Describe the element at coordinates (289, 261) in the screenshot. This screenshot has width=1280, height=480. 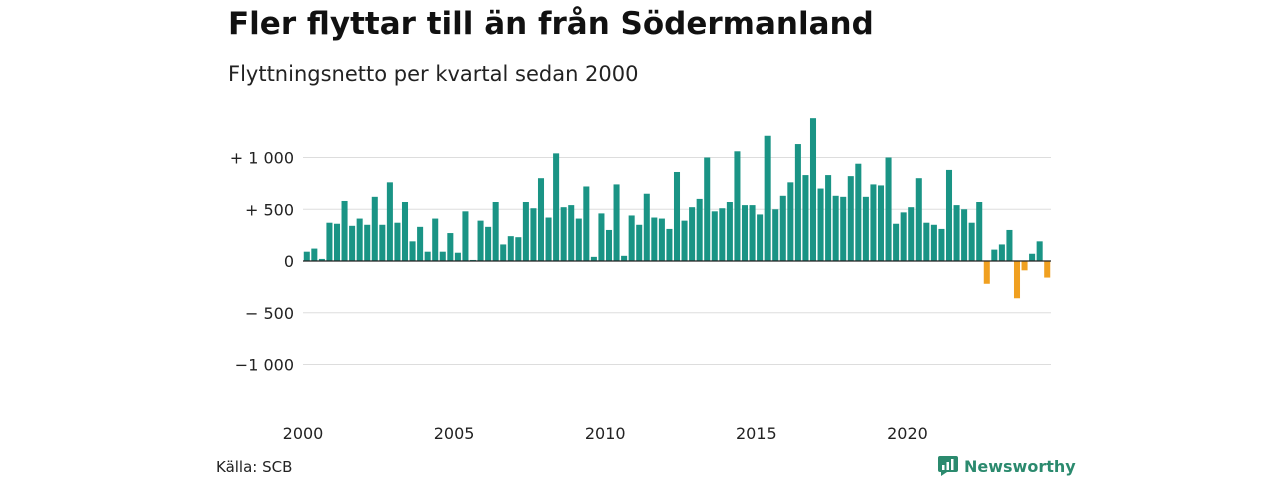
I see `y-tick-label: 0` at that location.